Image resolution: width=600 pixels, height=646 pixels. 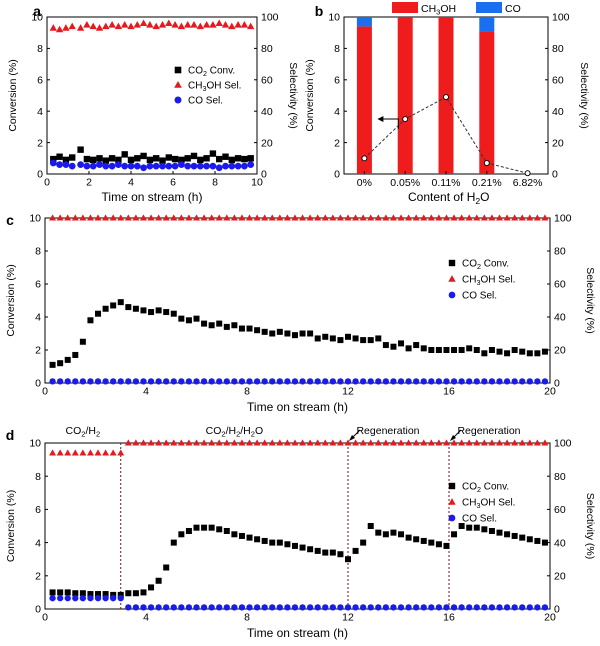 I want to click on legend-label: CH3OH Sel., so click(x=488, y=281).